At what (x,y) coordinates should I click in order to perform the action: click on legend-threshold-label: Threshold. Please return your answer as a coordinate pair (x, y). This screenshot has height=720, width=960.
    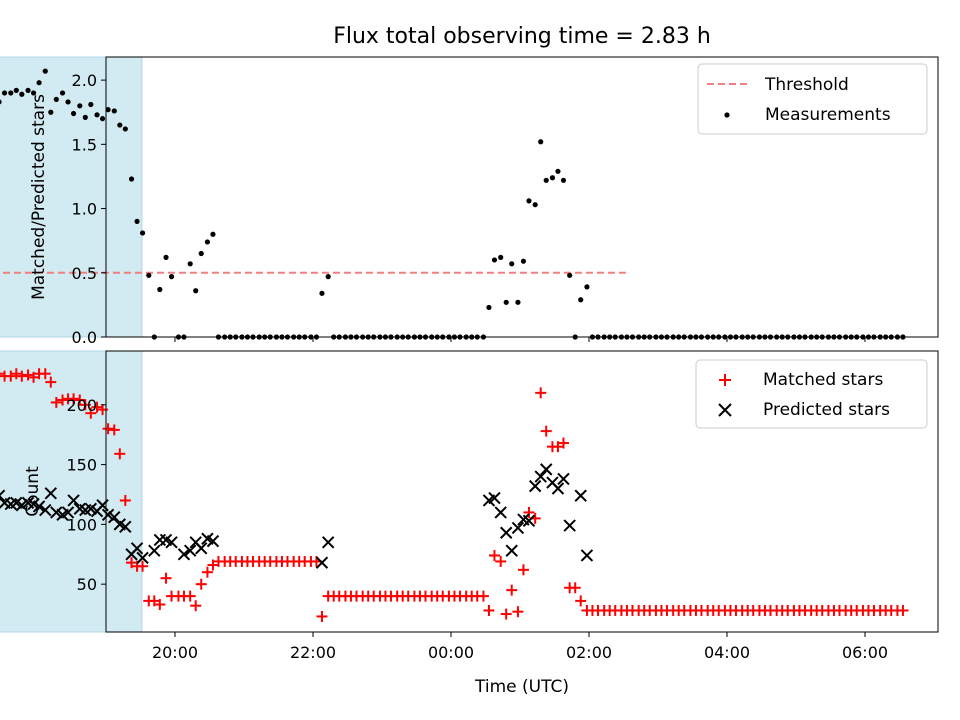
    Looking at the image, I should click on (806, 85).